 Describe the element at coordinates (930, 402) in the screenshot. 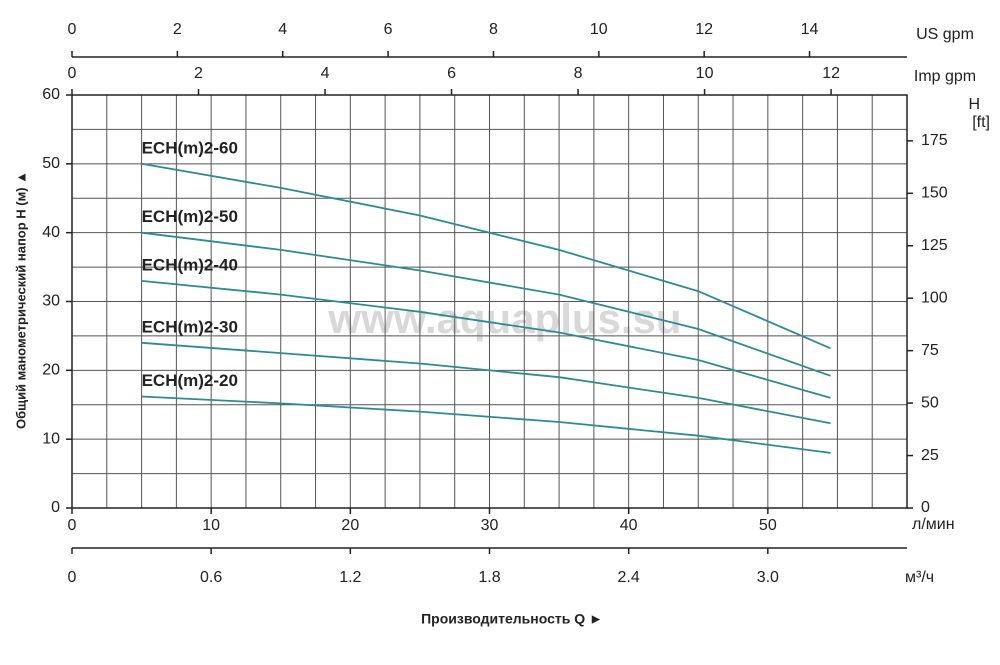

I see `y2-tick-label: 50` at that location.